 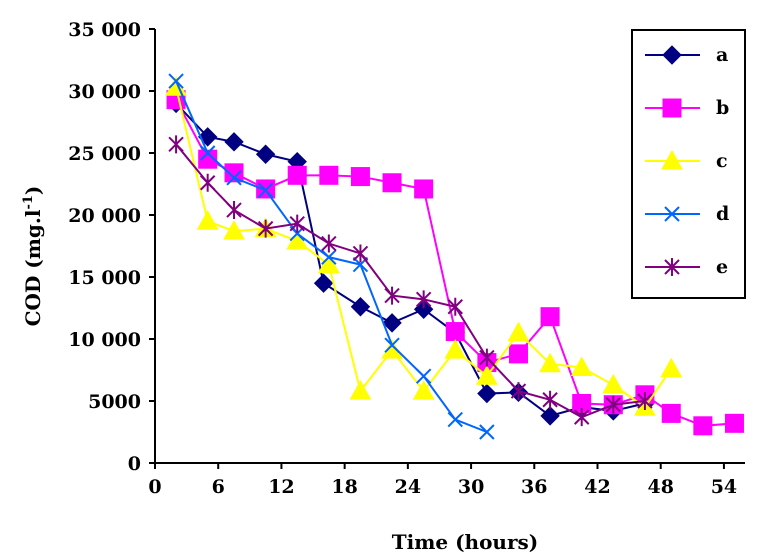 I want to click on legend-marker-e, so click(x=672, y=267).